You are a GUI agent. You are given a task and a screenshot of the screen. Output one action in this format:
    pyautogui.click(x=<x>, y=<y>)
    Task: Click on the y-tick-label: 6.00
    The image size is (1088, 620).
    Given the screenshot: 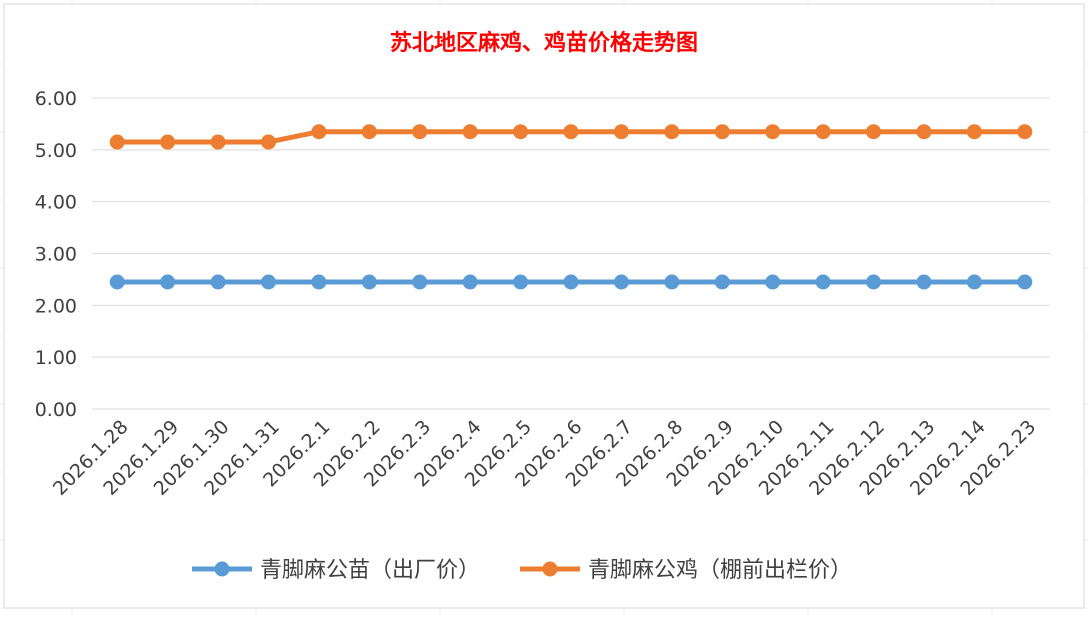 What is the action you would take?
    pyautogui.click(x=56, y=99)
    